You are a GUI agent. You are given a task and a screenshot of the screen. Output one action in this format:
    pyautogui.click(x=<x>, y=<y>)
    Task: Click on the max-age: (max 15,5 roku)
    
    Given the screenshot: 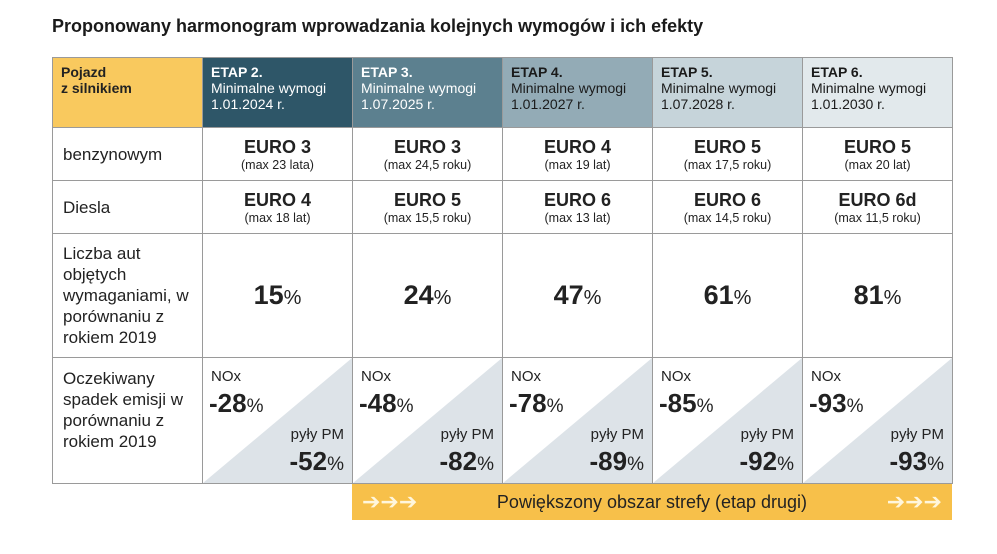 What is the action you would take?
    pyautogui.click(x=427, y=217)
    